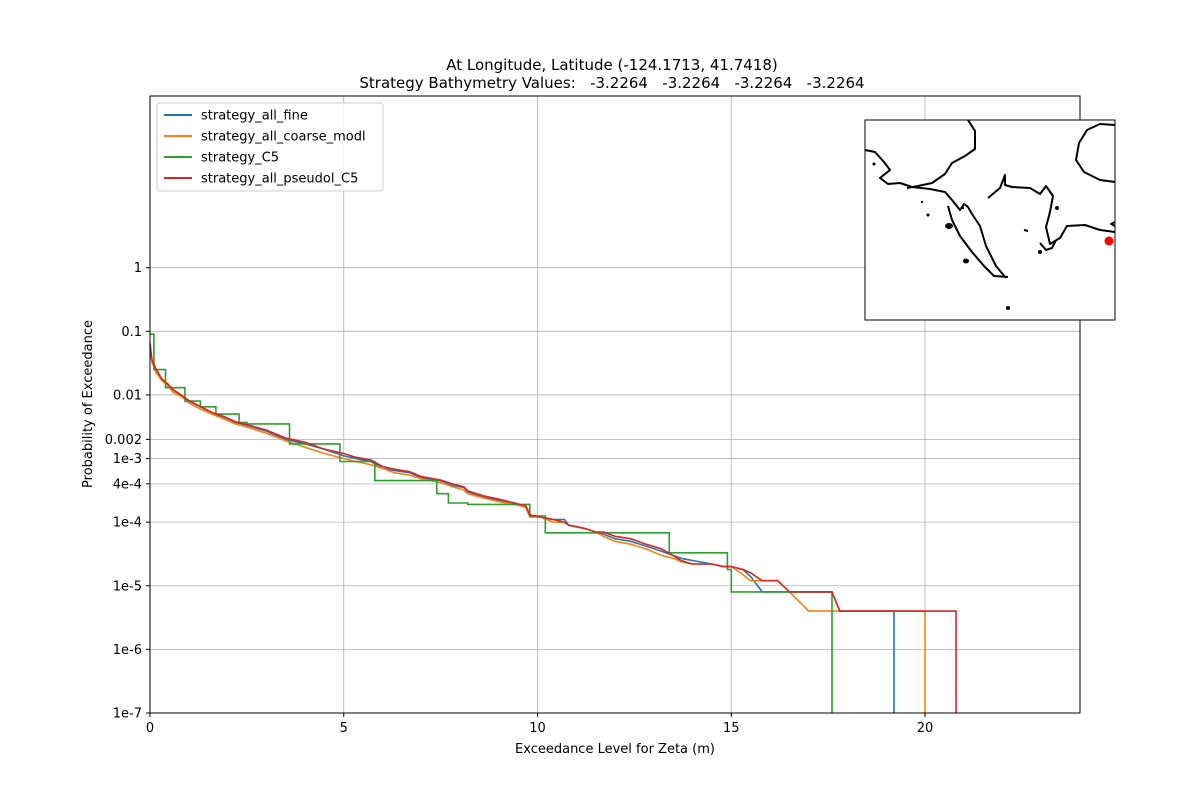 This screenshot has height=800, width=1200. What do you see at coordinates (123, 440) in the screenshot?
I see `y-tick-label: 0.002` at bounding box center [123, 440].